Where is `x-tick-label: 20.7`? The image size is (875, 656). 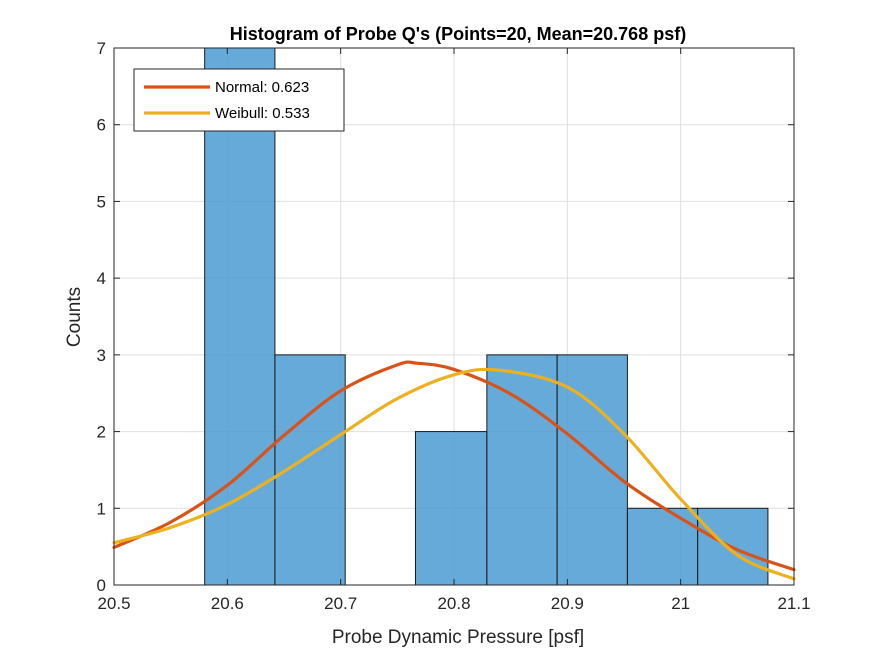
x-tick-label: 20.7 is located at coordinates (340, 603).